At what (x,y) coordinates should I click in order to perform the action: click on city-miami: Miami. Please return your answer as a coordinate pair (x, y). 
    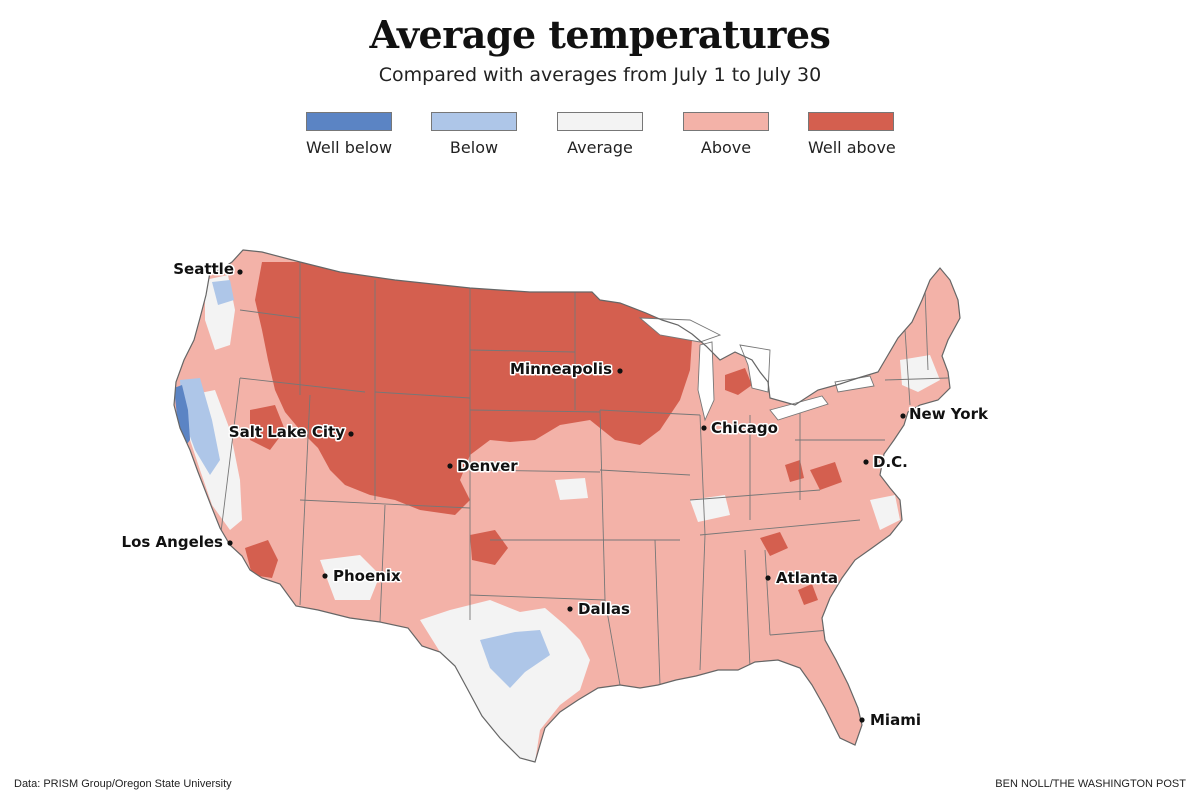
    Looking at the image, I should click on (890, 720).